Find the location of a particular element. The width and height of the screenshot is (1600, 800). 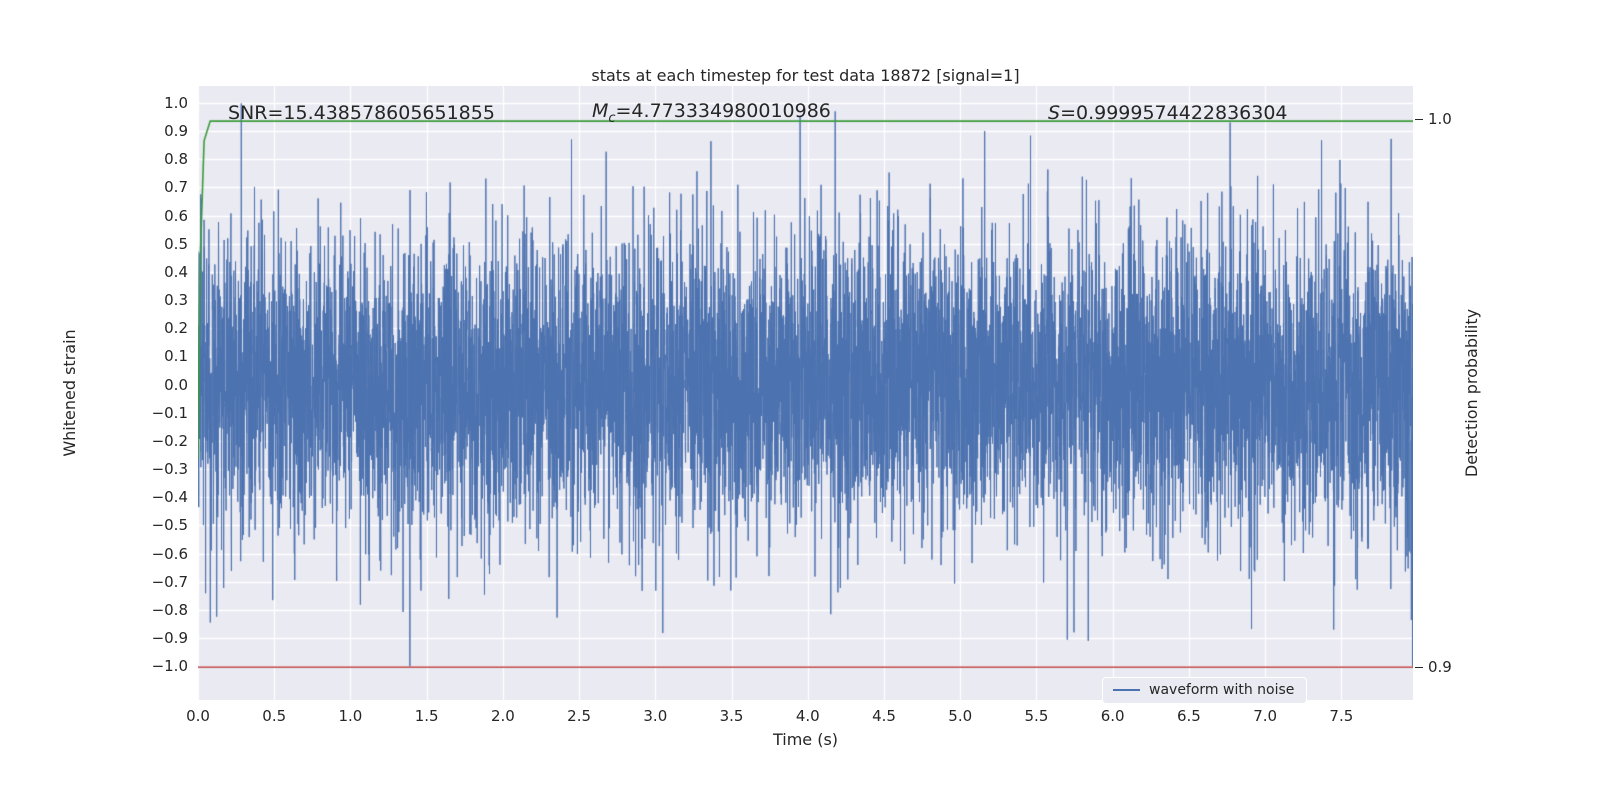

y-tick-label-left: −0.2 is located at coordinates (169, 440).